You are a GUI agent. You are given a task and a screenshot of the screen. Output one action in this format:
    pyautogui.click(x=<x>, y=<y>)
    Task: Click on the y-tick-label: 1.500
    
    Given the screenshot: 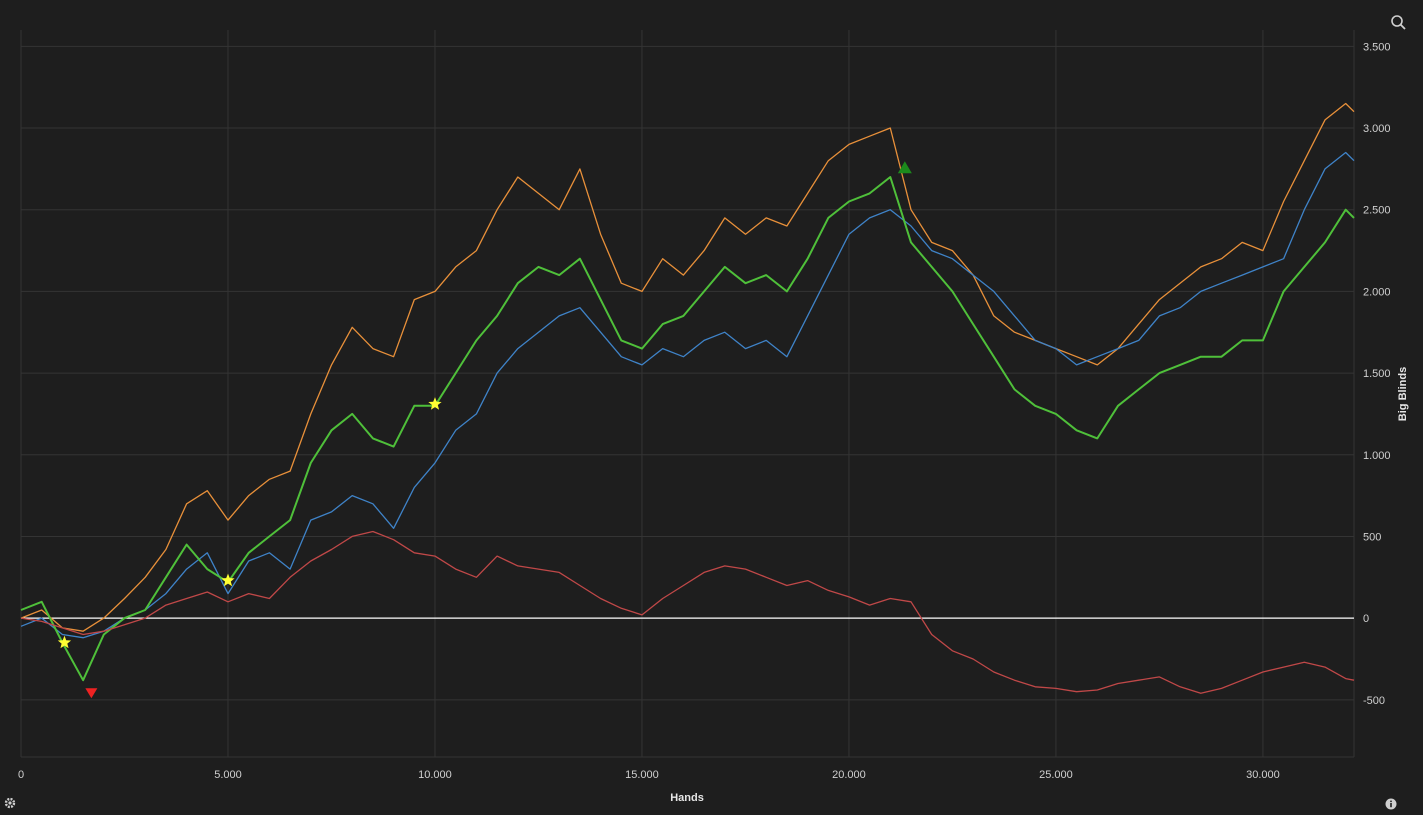 What is the action you would take?
    pyautogui.click(x=1377, y=374)
    